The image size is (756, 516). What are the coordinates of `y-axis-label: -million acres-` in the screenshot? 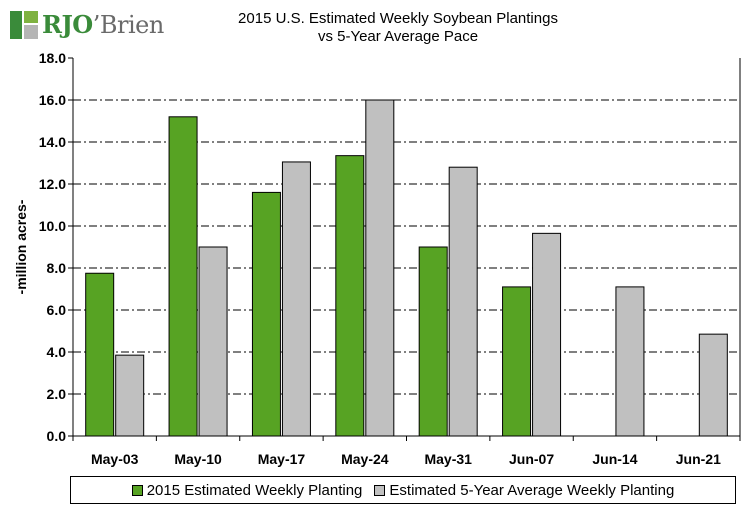 It's located at (21, 246).